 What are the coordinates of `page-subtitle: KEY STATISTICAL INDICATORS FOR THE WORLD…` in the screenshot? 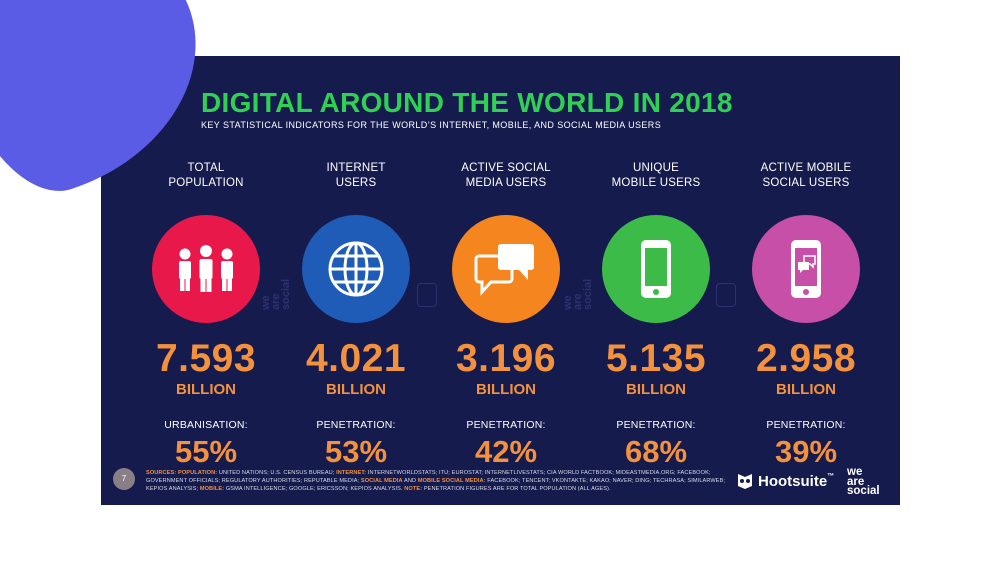 It's located at (431, 125).